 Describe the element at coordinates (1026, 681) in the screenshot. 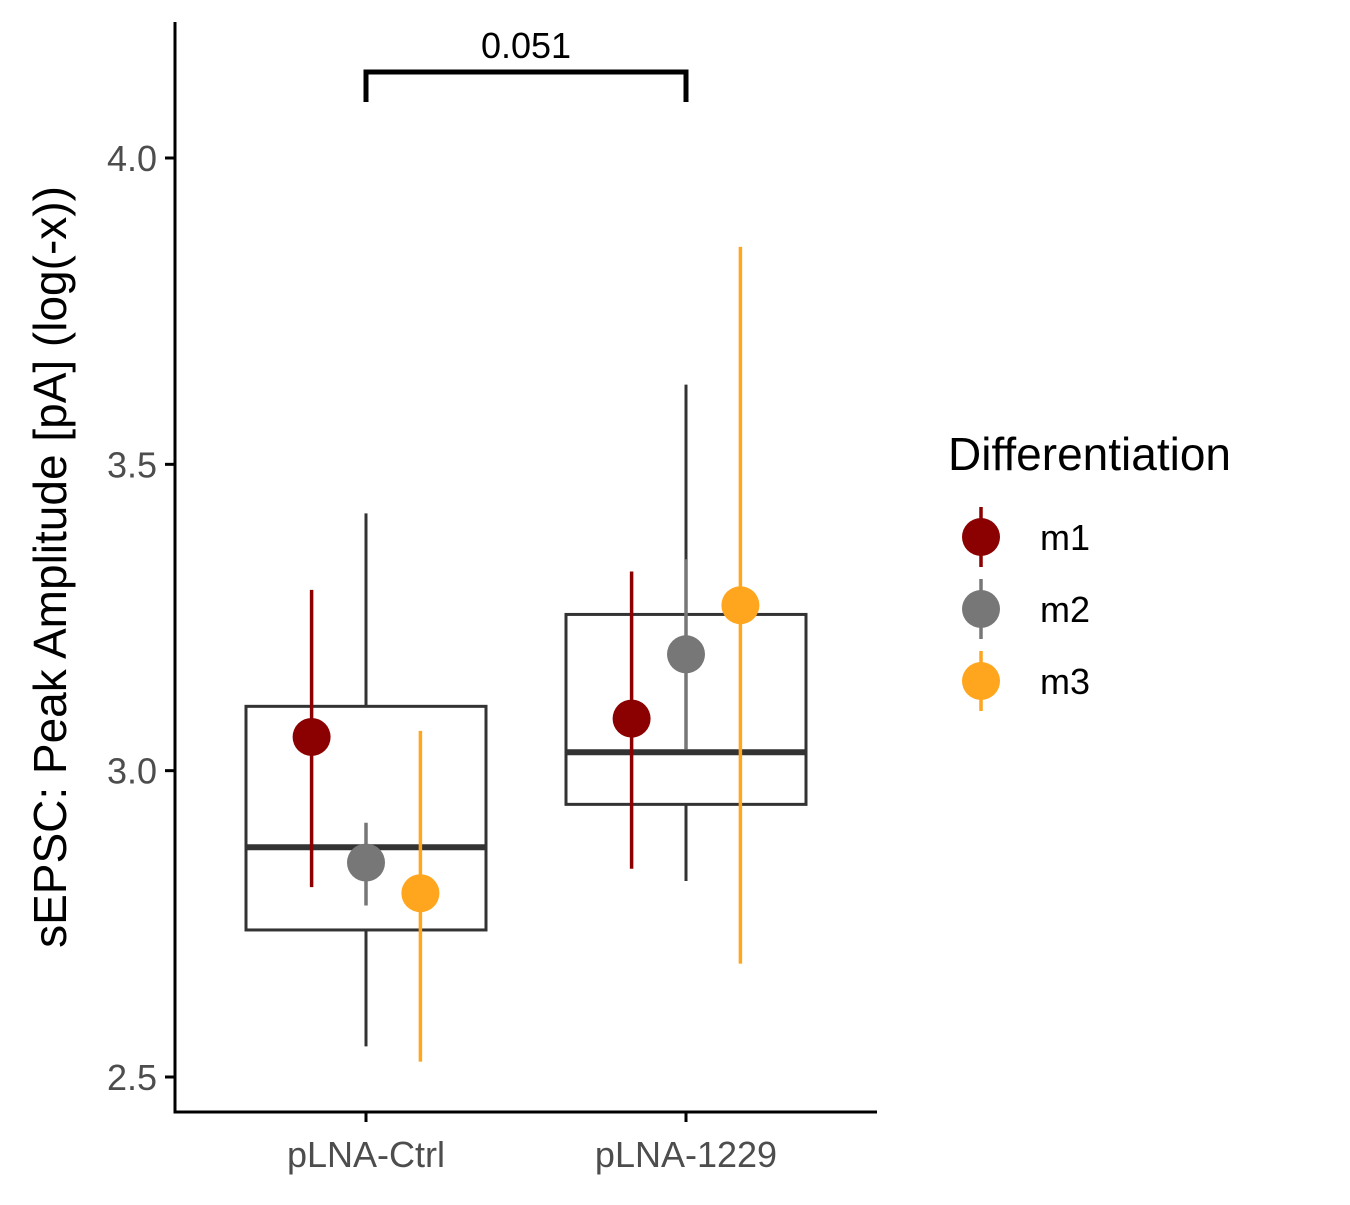

I see `legend-item-m3: m3` at that location.